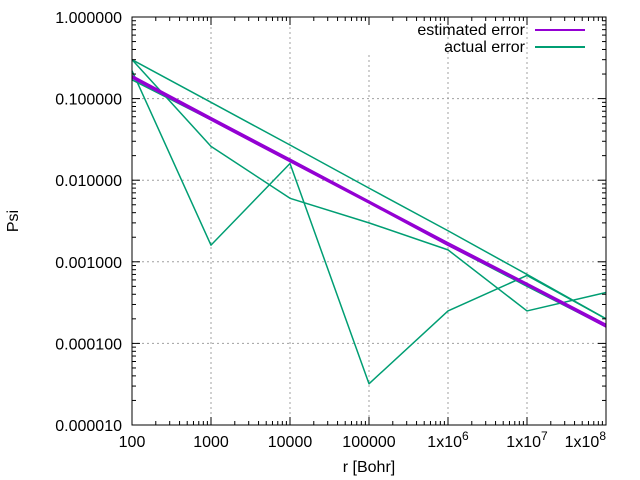 This screenshot has width=640, height=480. Describe the element at coordinates (527, 440) in the screenshot. I see `x-tick-label: 1x10⁷` at that location.